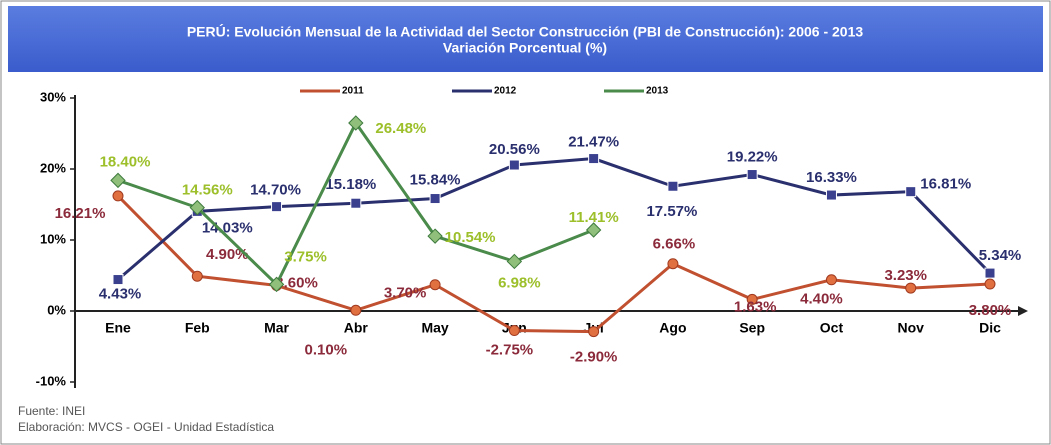  Describe the element at coordinates (831, 177) in the screenshot. I see `data-label: 16.33%` at that location.